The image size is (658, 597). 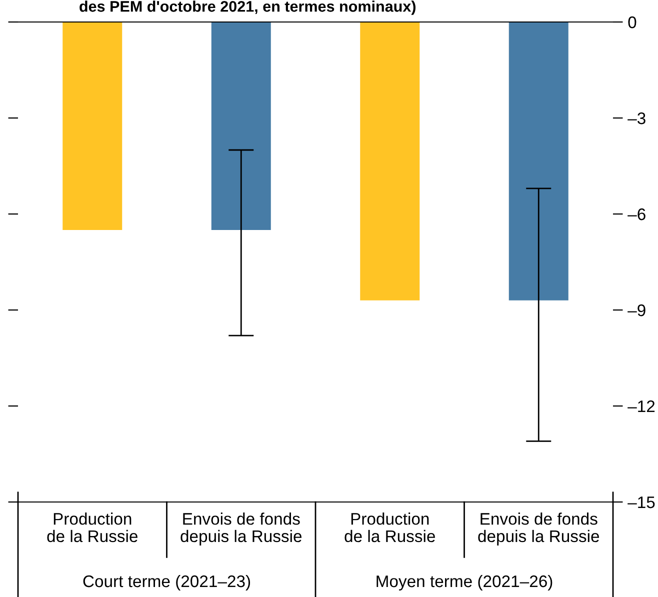 I want to click on text: Moyen terme (2021–26), so click(x=464, y=582).